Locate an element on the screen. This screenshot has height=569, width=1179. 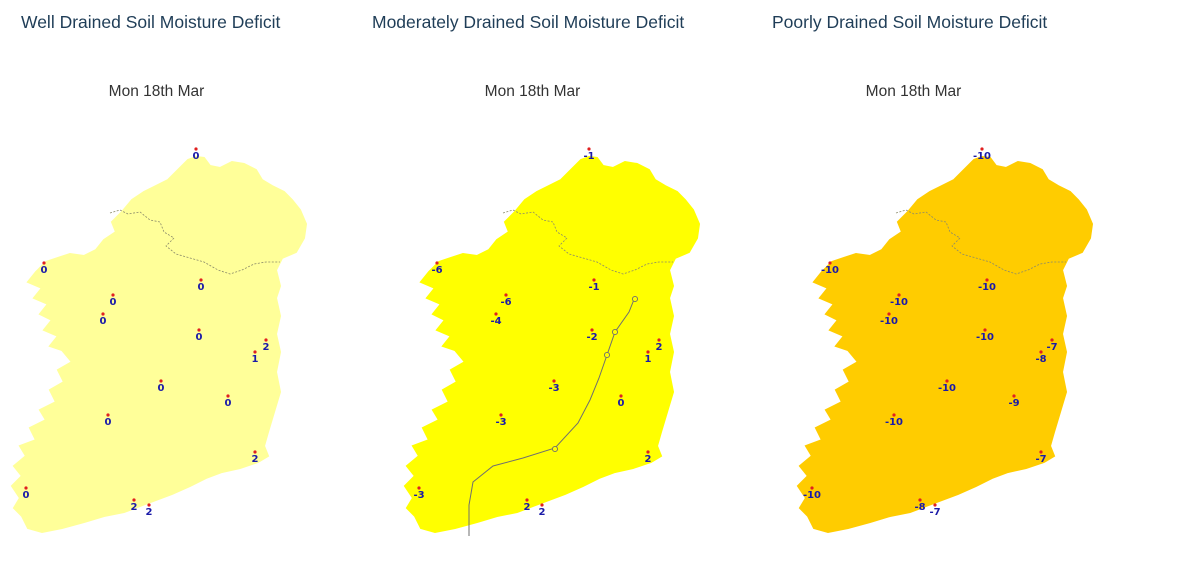
station-value: -8 is located at coordinates (919, 507).